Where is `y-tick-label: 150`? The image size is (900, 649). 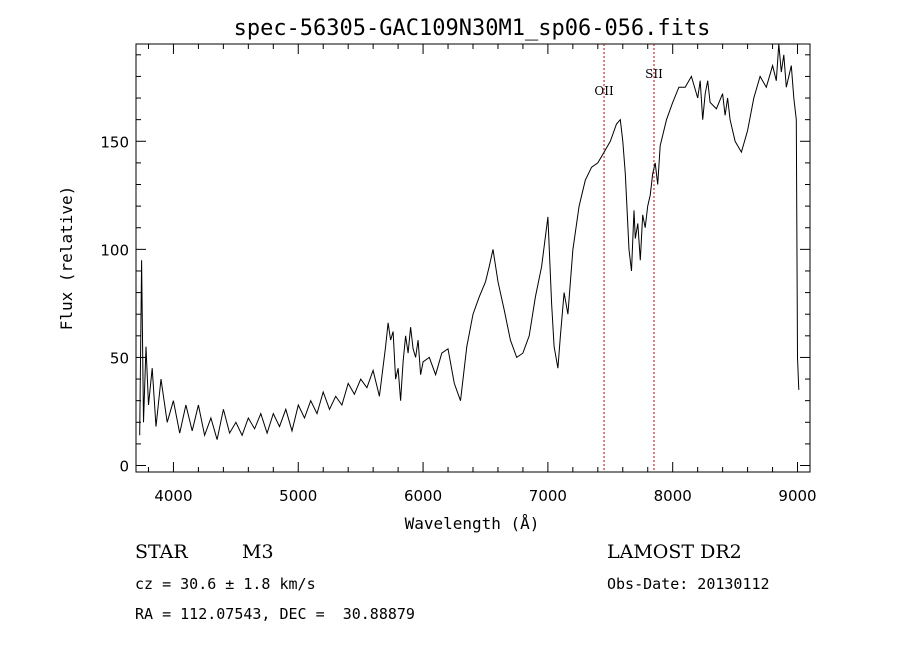 y-tick-label: 150 is located at coordinates (114, 142).